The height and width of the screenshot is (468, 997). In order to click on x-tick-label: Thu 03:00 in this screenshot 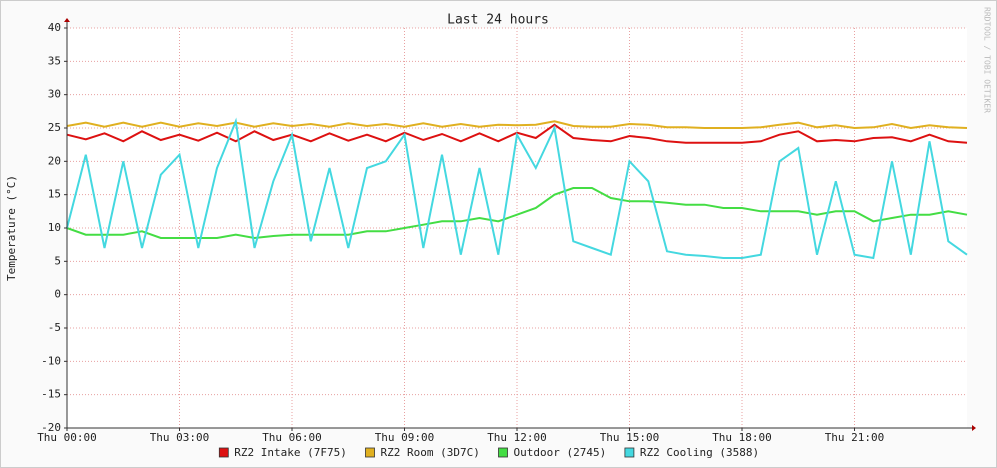, I will do `click(180, 437)`.